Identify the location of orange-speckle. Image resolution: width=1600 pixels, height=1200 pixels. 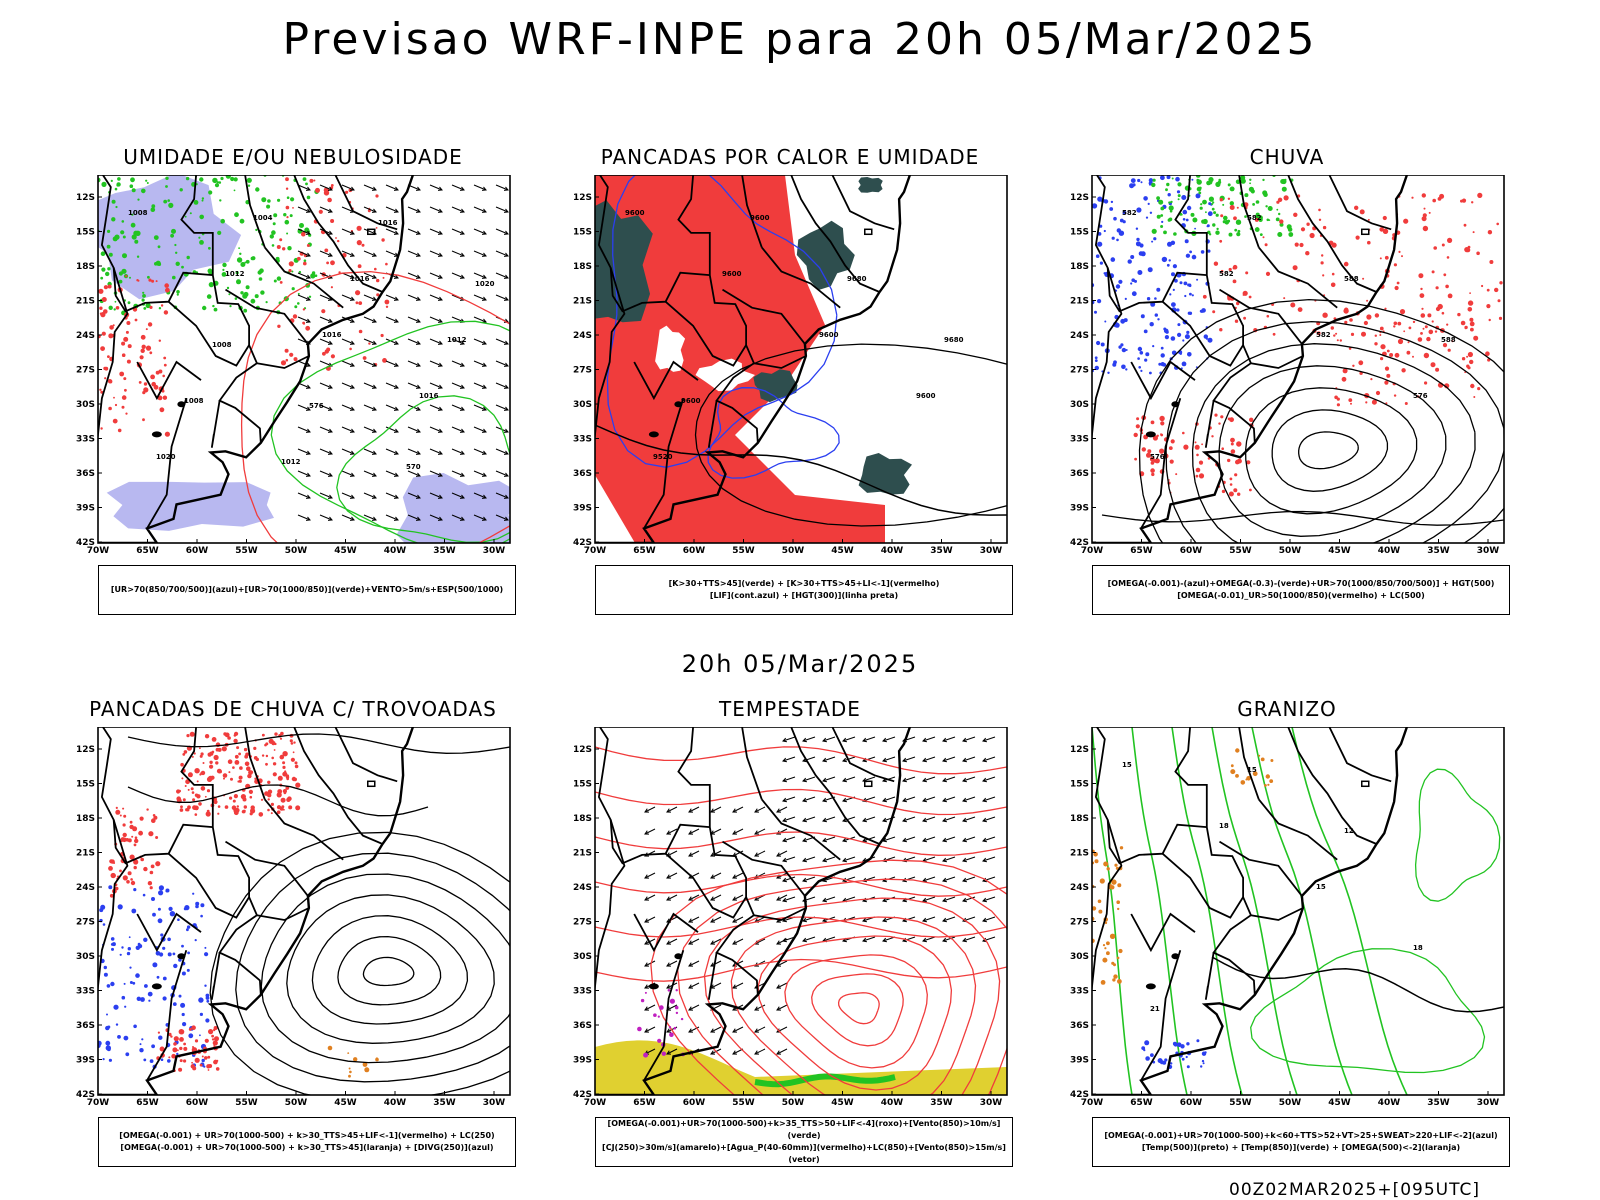
(355, 1059).